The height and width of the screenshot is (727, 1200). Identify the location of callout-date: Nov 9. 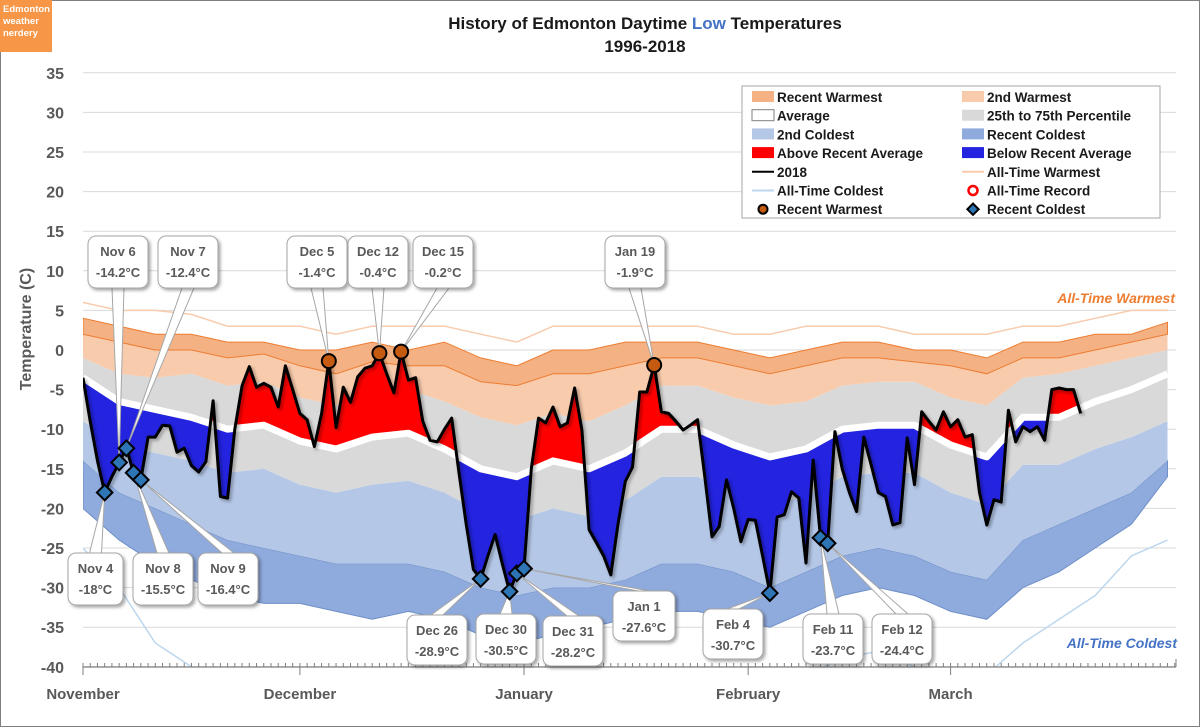
(227, 568).